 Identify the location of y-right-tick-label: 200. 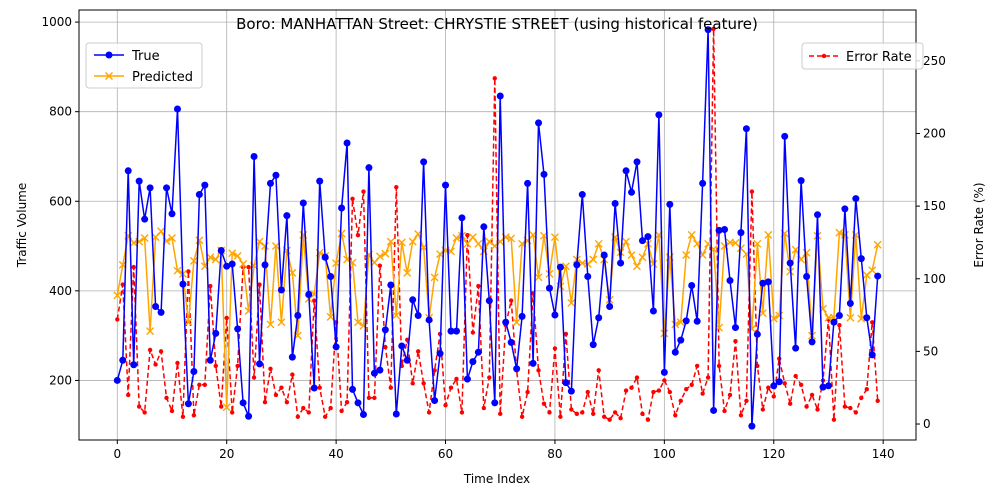
(934, 133).